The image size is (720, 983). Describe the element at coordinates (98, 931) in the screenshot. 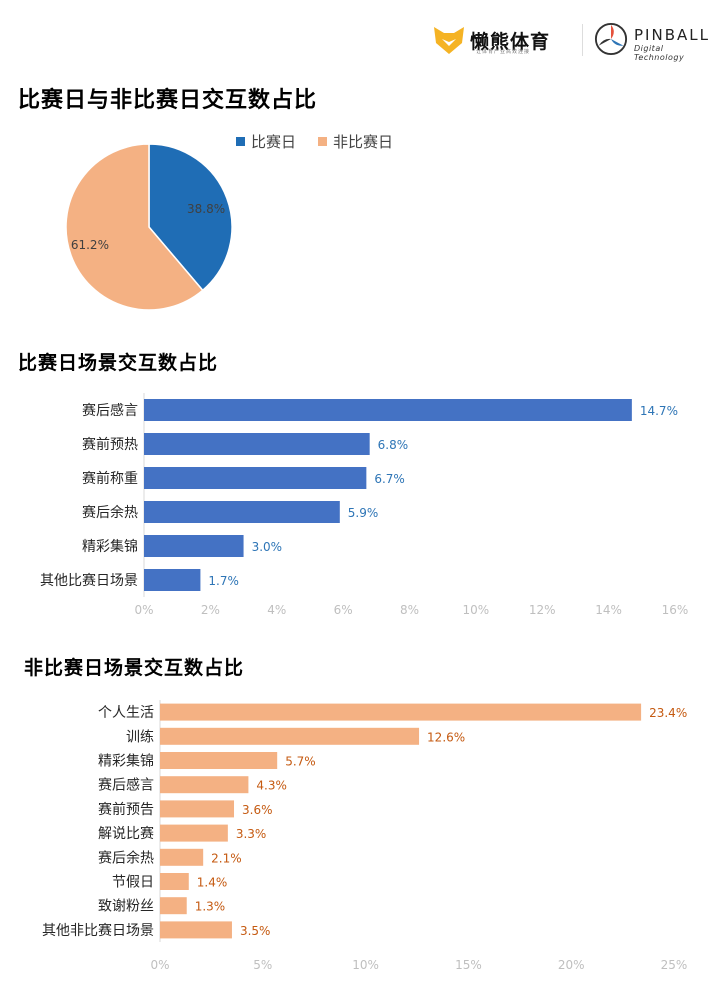

I see `category-label-9: 其他非比赛日场景` at that location.